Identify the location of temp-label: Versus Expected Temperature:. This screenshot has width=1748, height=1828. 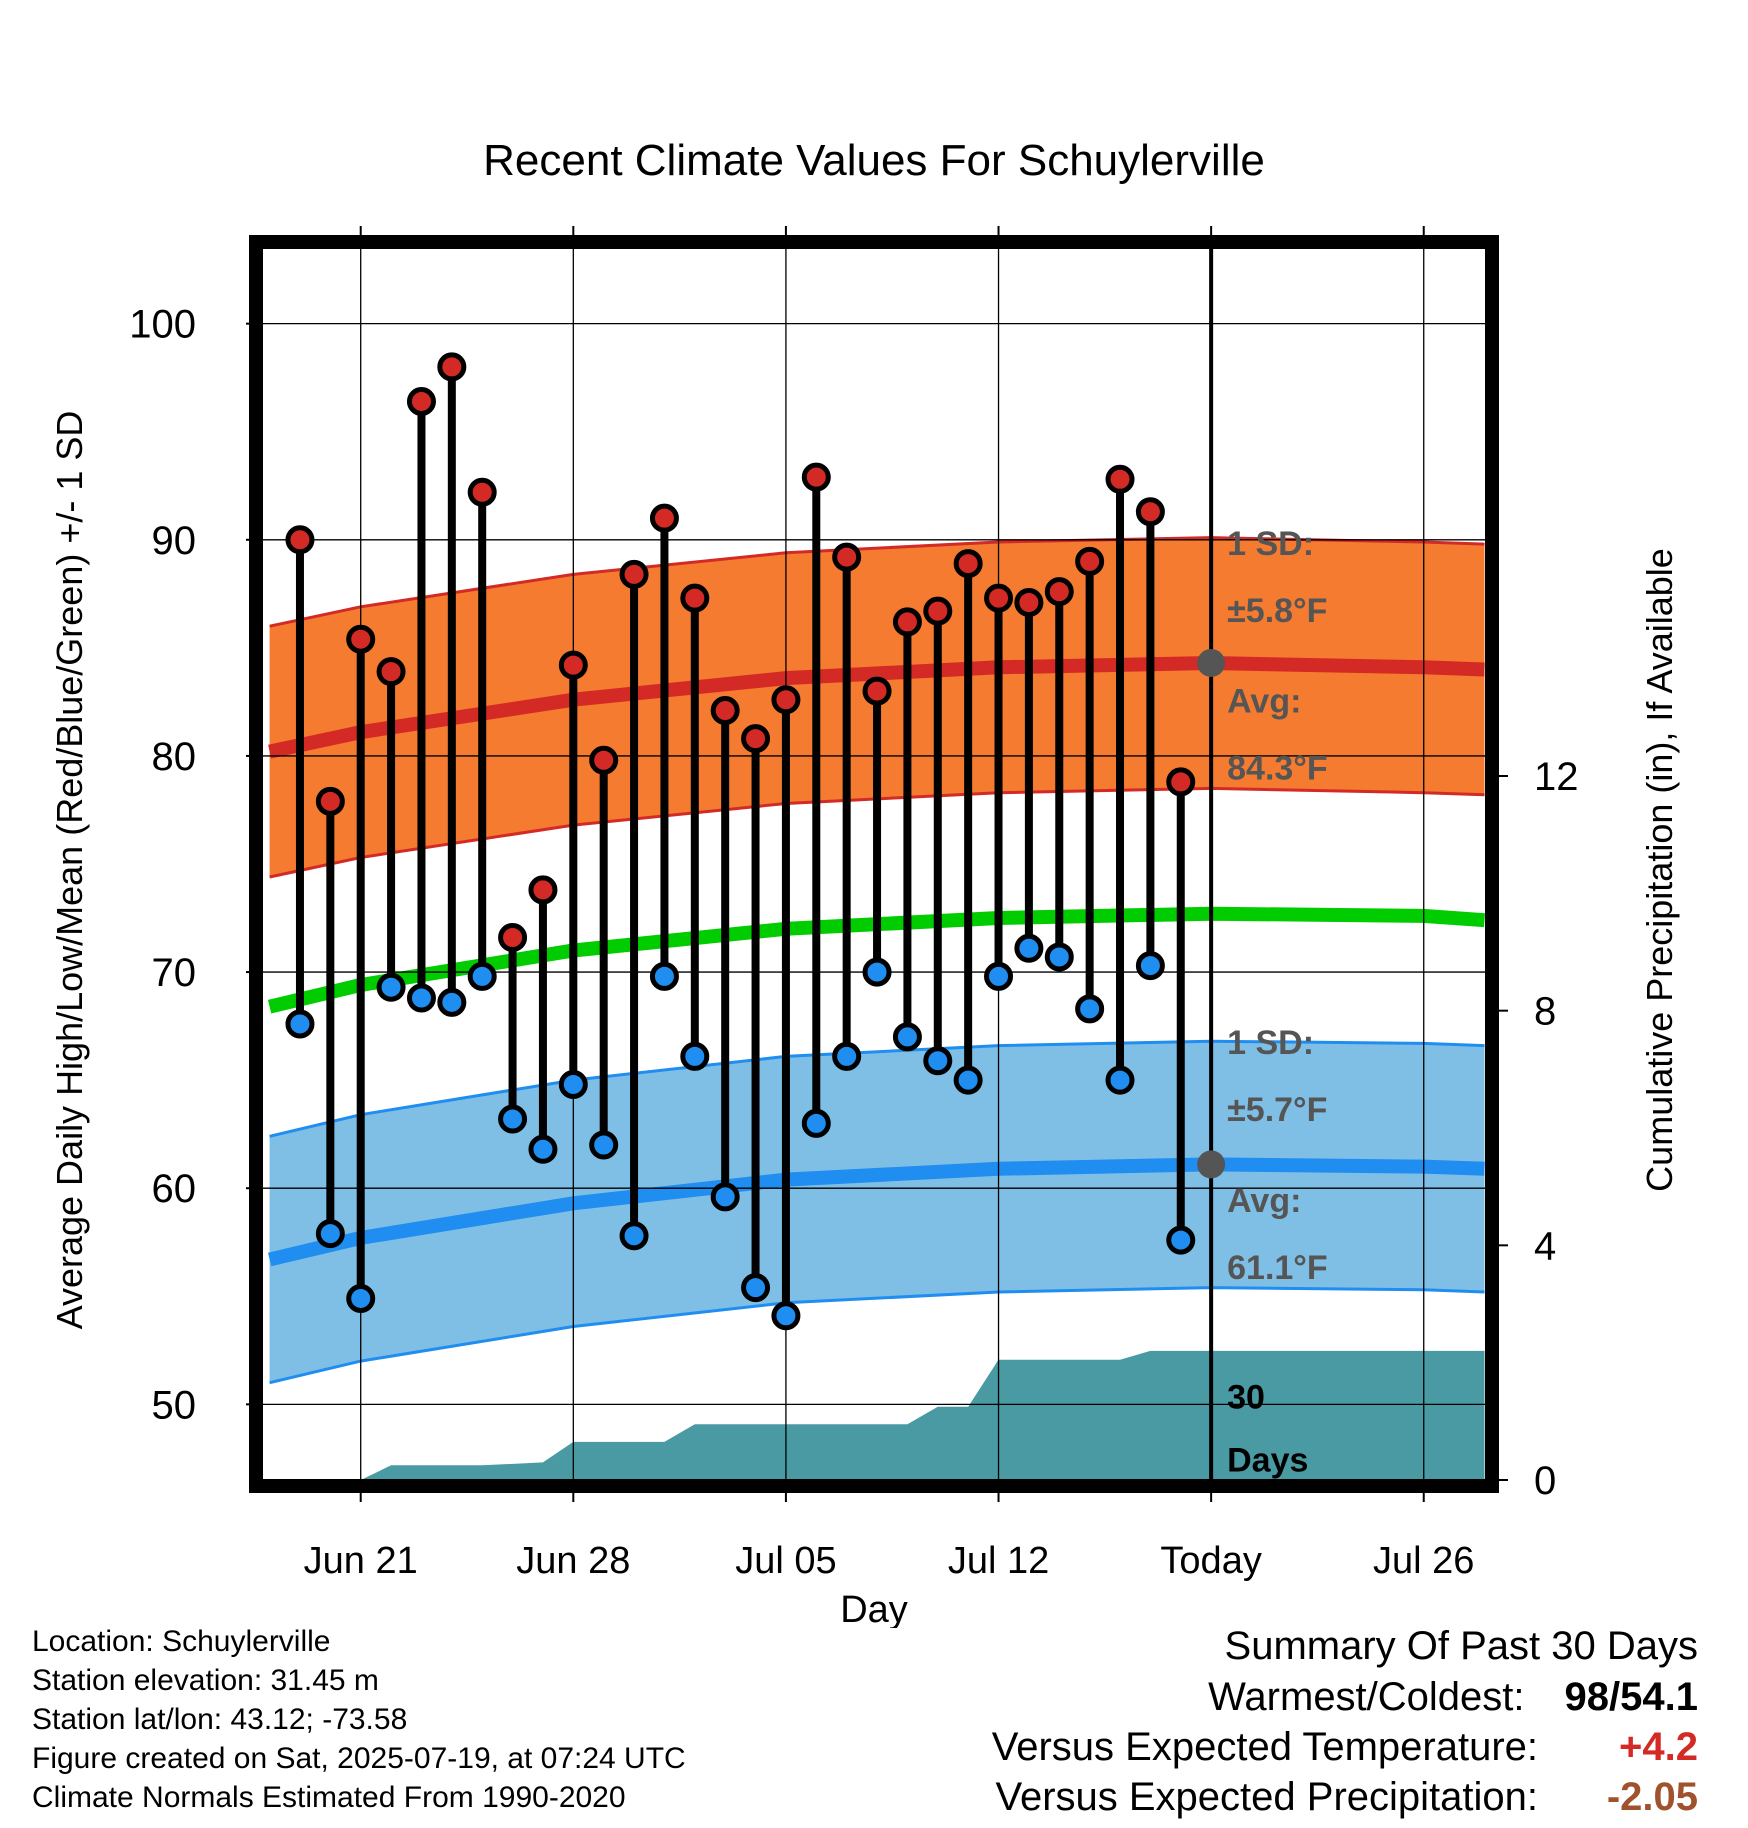
(1264, 1747).